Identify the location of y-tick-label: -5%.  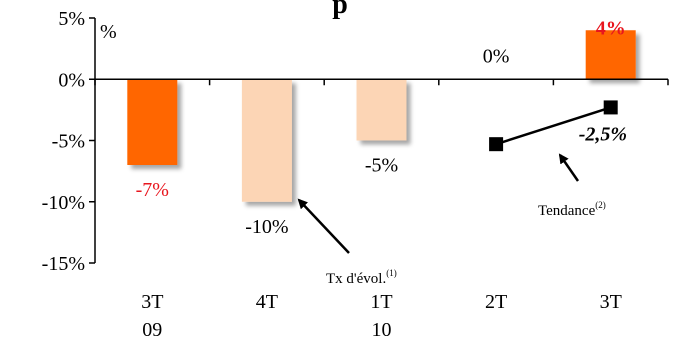
(68, 142).